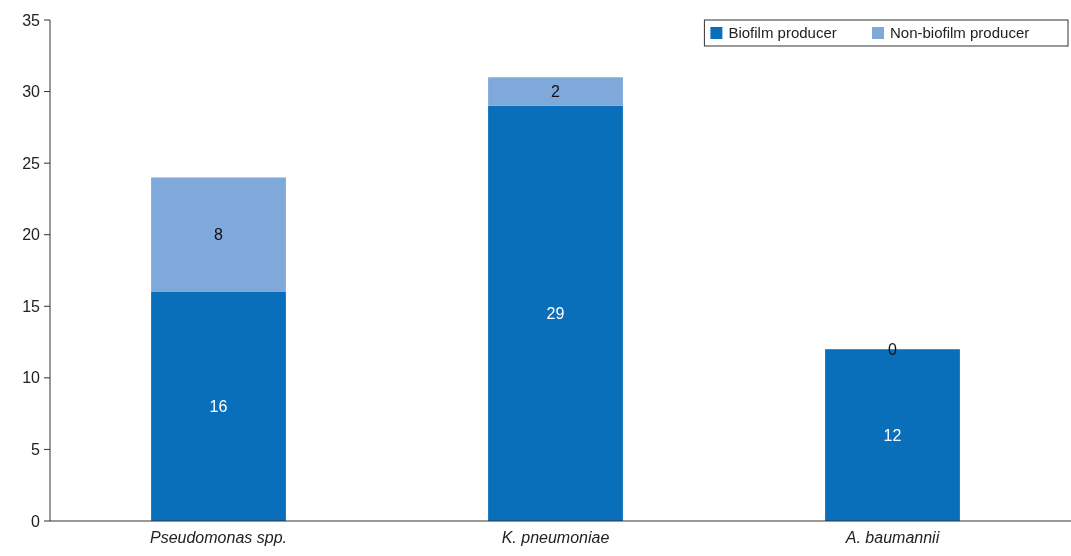 Image resolution: width=1071 pixels, height=556 pixels. Describe the element at coordinates (31, 235) in the screenshot. I see `y-tick-label: 20` at that location.